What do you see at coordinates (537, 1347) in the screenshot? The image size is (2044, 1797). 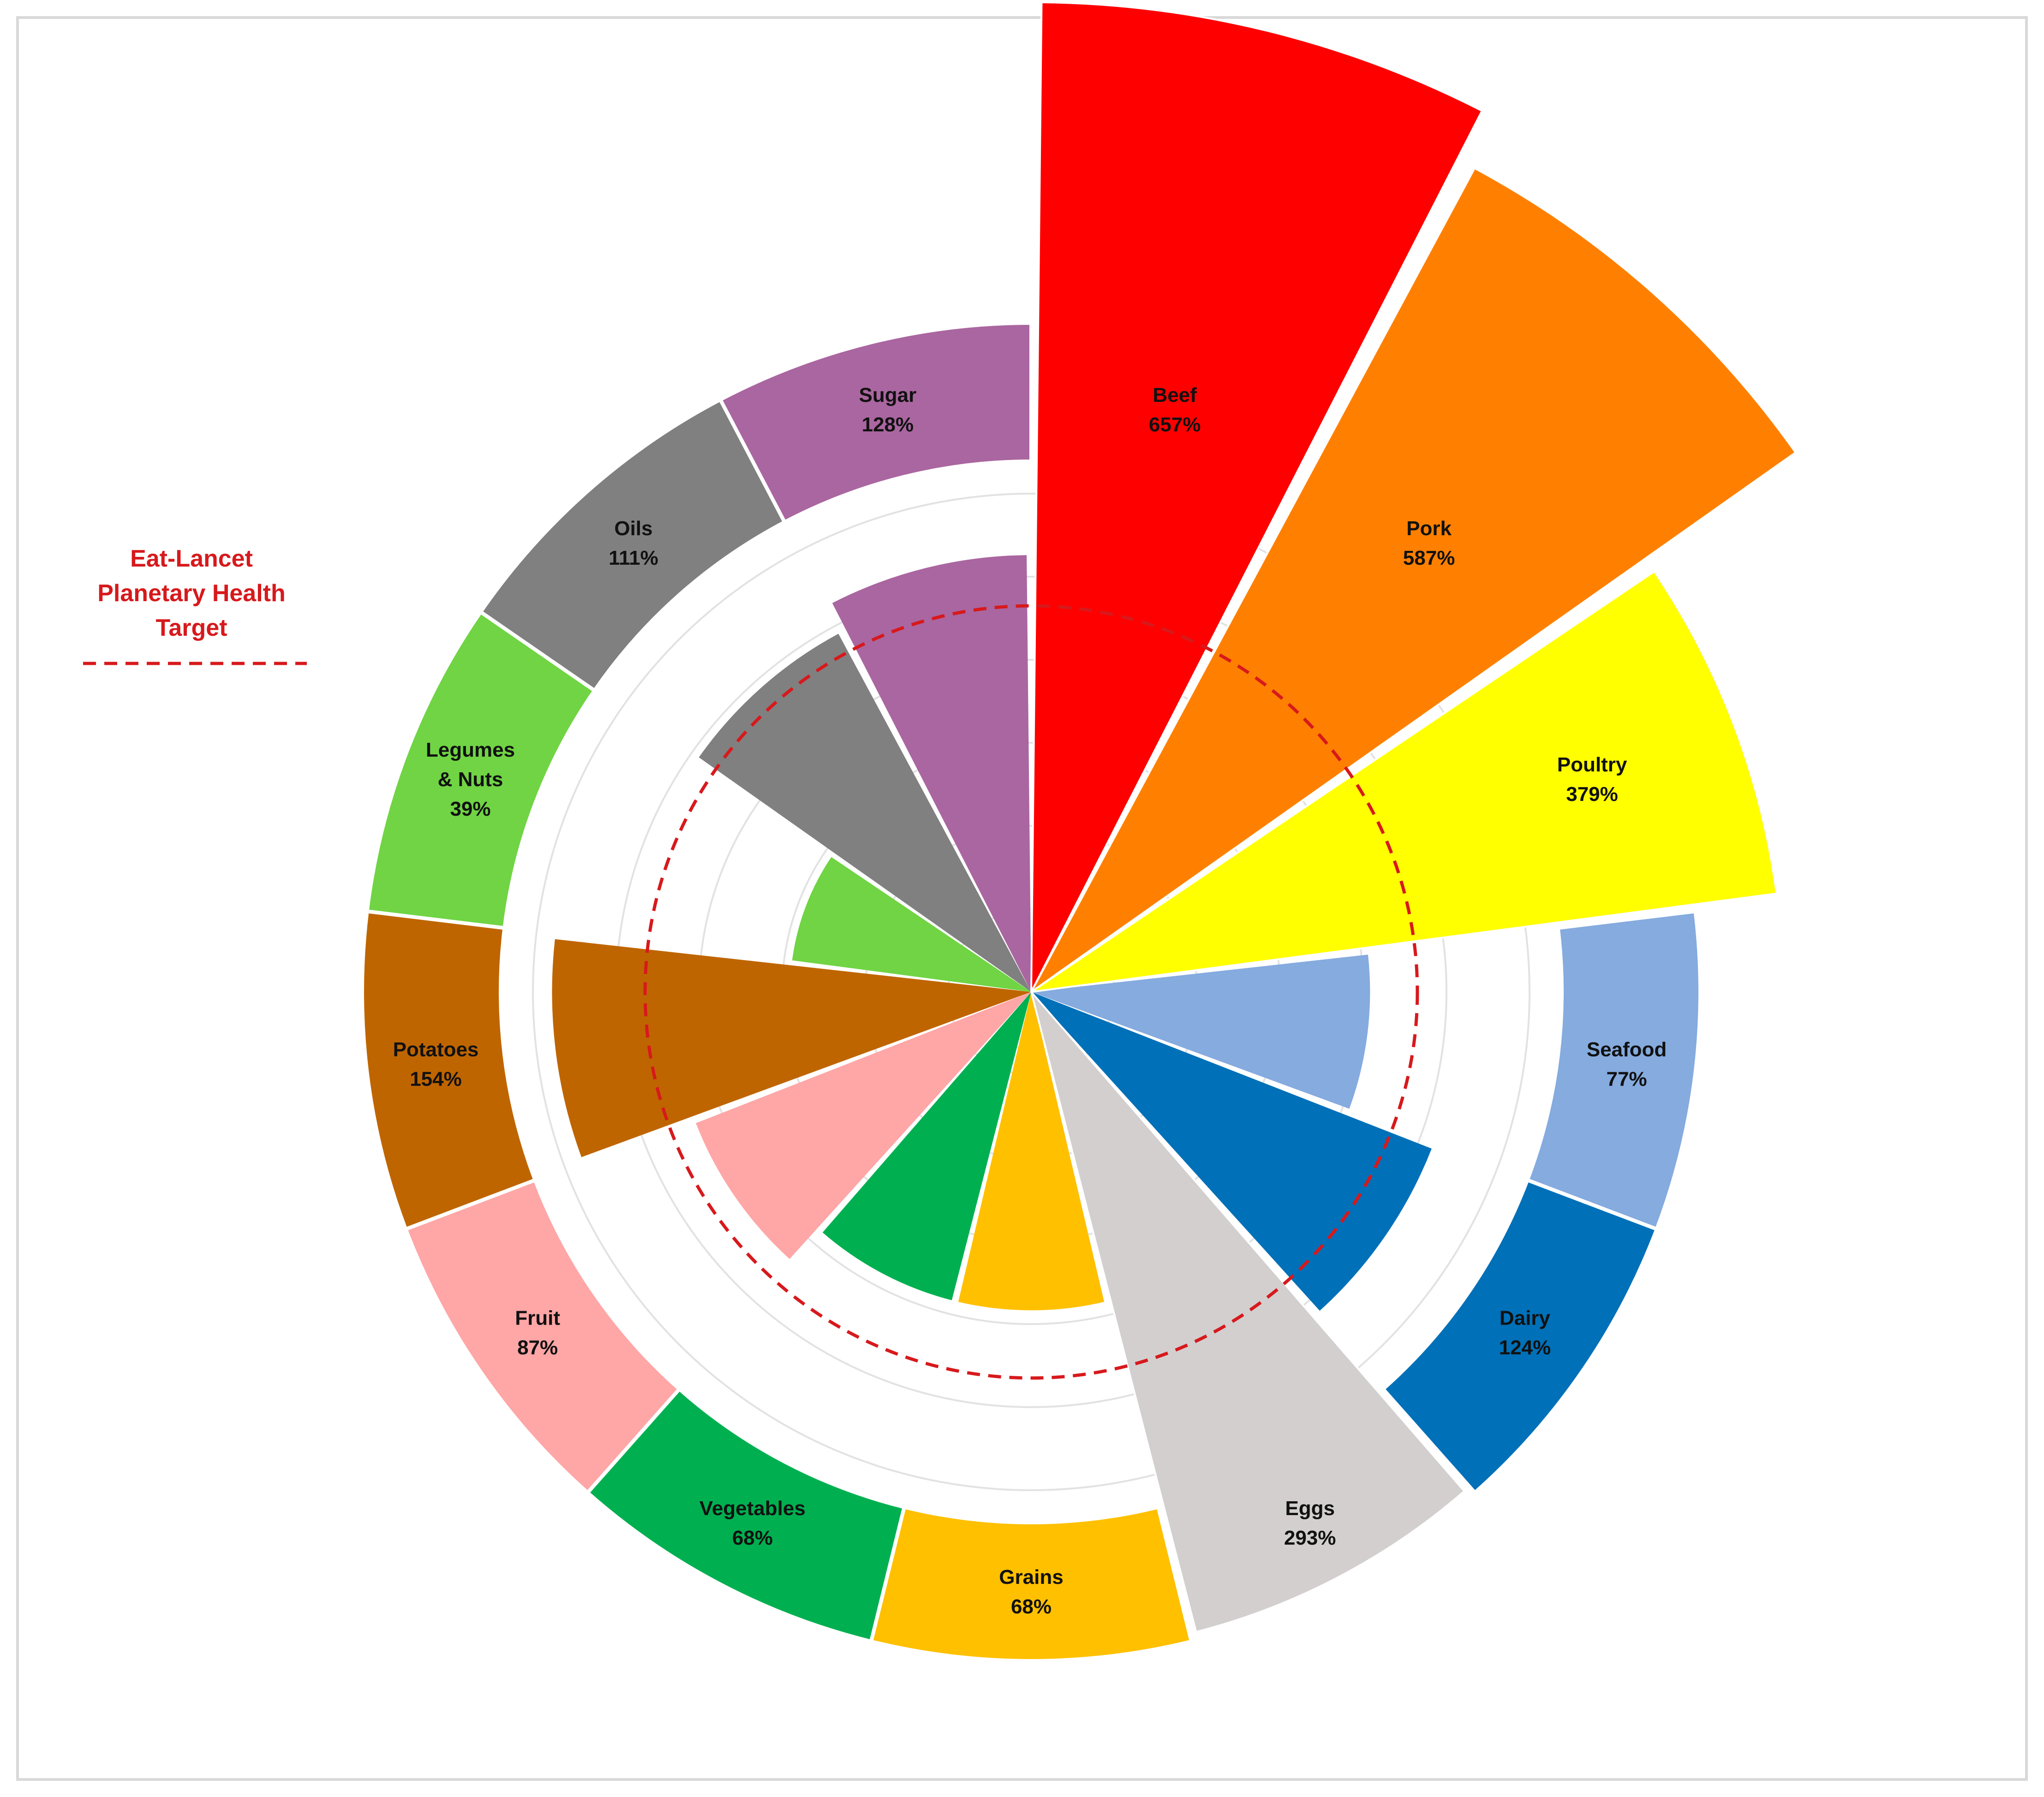 I see `value-label-fruit: 87%` at bounding box center [537, 1347].